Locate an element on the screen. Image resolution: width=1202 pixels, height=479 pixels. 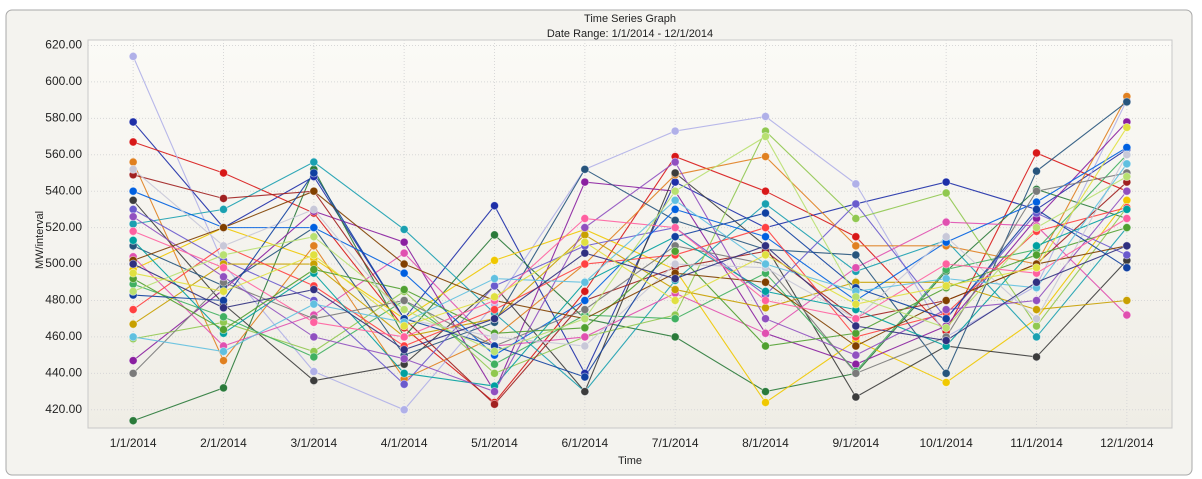
y-tick-label: 600.00 is located at coordinates (63, 81).